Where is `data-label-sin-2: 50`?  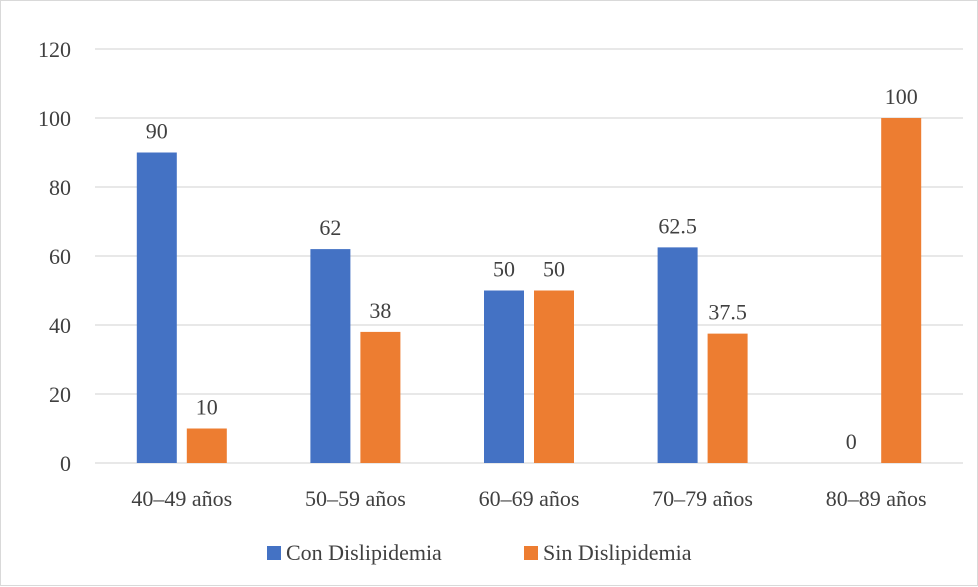 data-label-sin-2: 50 is located at coordinates (554, 269).